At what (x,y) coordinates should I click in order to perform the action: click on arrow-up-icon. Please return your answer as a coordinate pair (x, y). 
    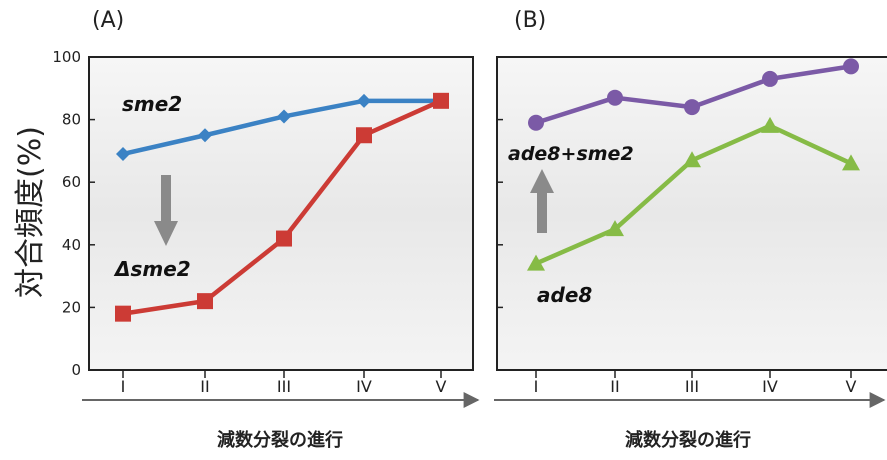
    Looking at the image, I should click on (542, 201).